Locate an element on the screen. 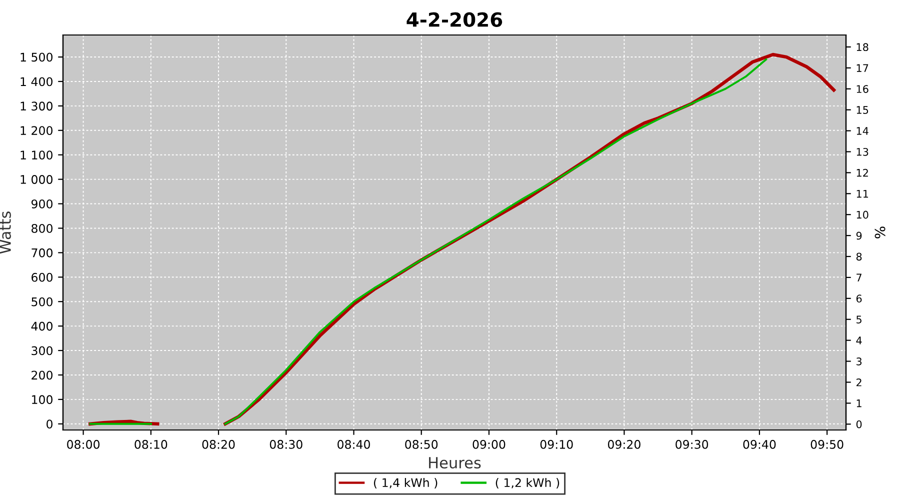 Image resolution: width=900 pixels, height=500 pixels. y2-tick-label: 2 is located at coordinates (859, 382).